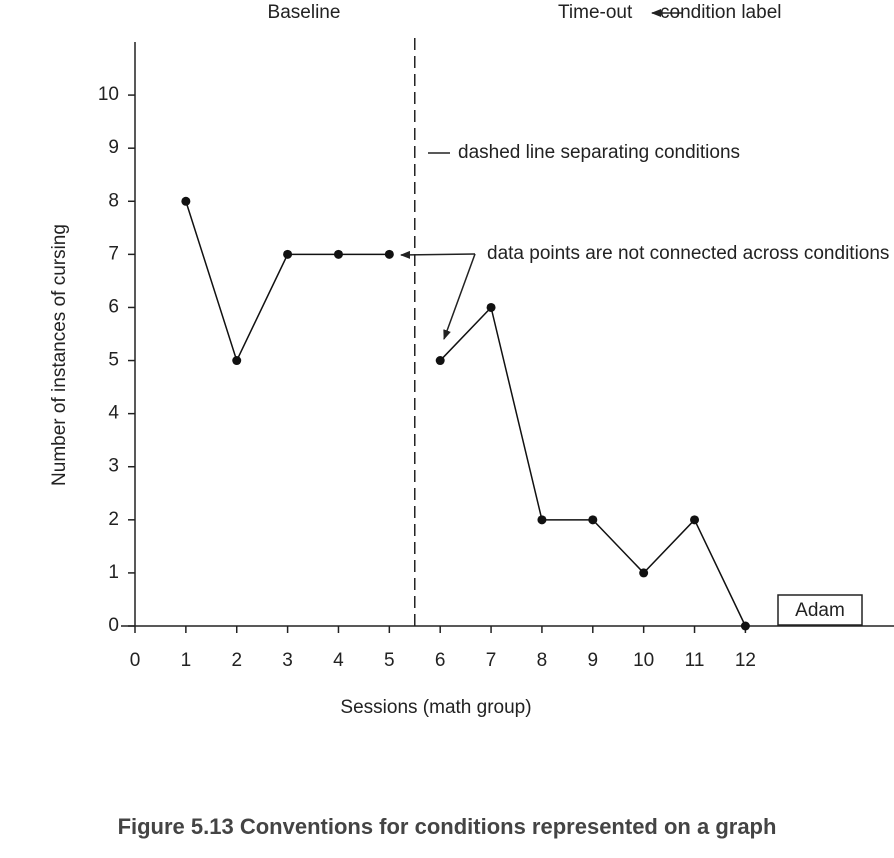  What do you see at coordinates (435, 707) in the screenshot?
I see `x-axis-title: Sessions (math group)` at bounding box center [435, 707].